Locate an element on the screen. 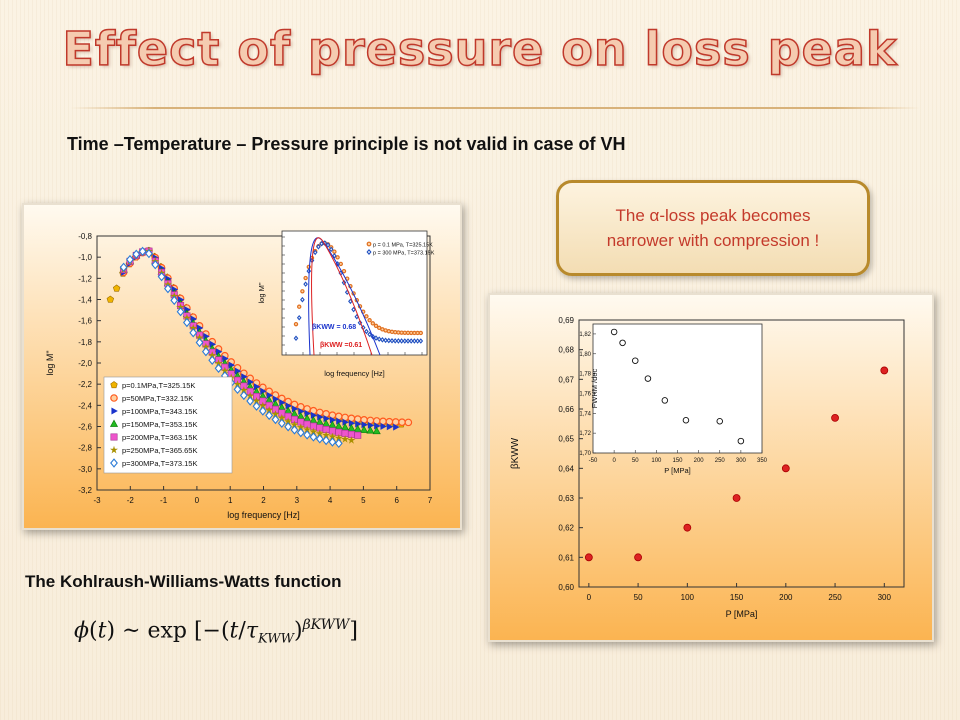 This screenshot has height=720, width=960. callout-line-1: The α-loss peak becomes is located at coordinates (713, 215).